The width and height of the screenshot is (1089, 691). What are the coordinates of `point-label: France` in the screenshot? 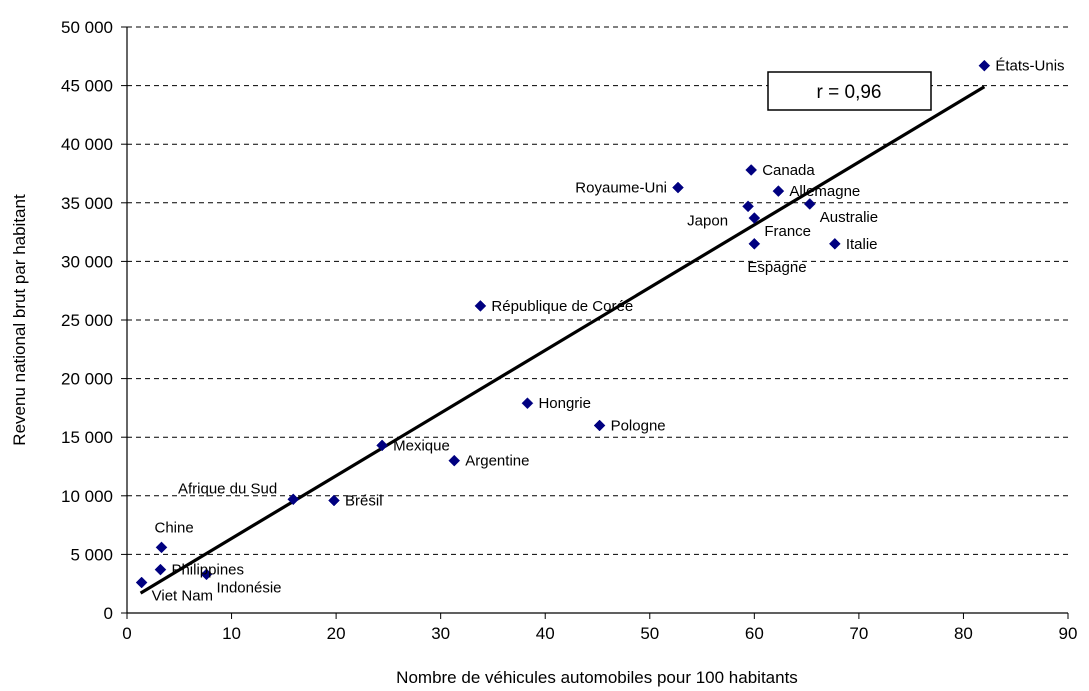 It's located at (787, 231).